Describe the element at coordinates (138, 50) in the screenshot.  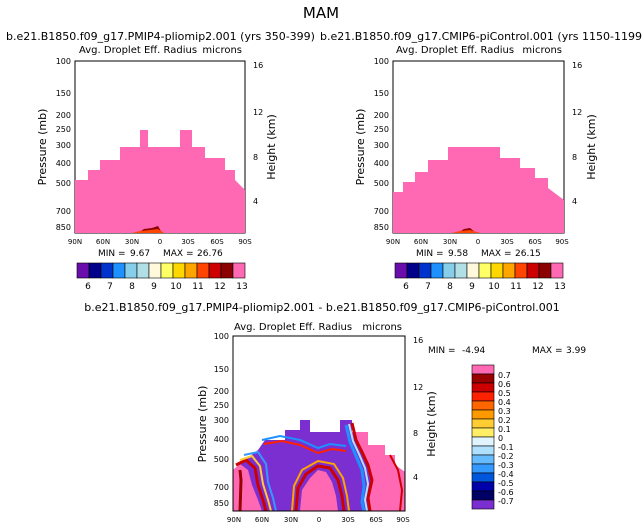
I see `panel-1-subtitle-left: Avg. Droplet Eff. Radius` at that location.